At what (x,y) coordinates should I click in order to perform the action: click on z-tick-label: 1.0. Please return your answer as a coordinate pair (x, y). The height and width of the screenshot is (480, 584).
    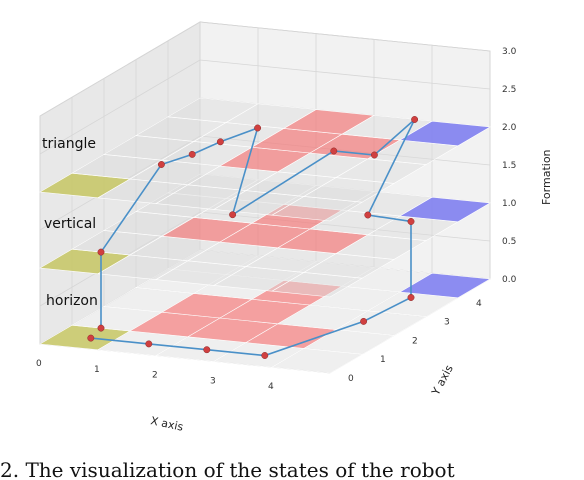
    Looking at the image, I should click on (509, 204).